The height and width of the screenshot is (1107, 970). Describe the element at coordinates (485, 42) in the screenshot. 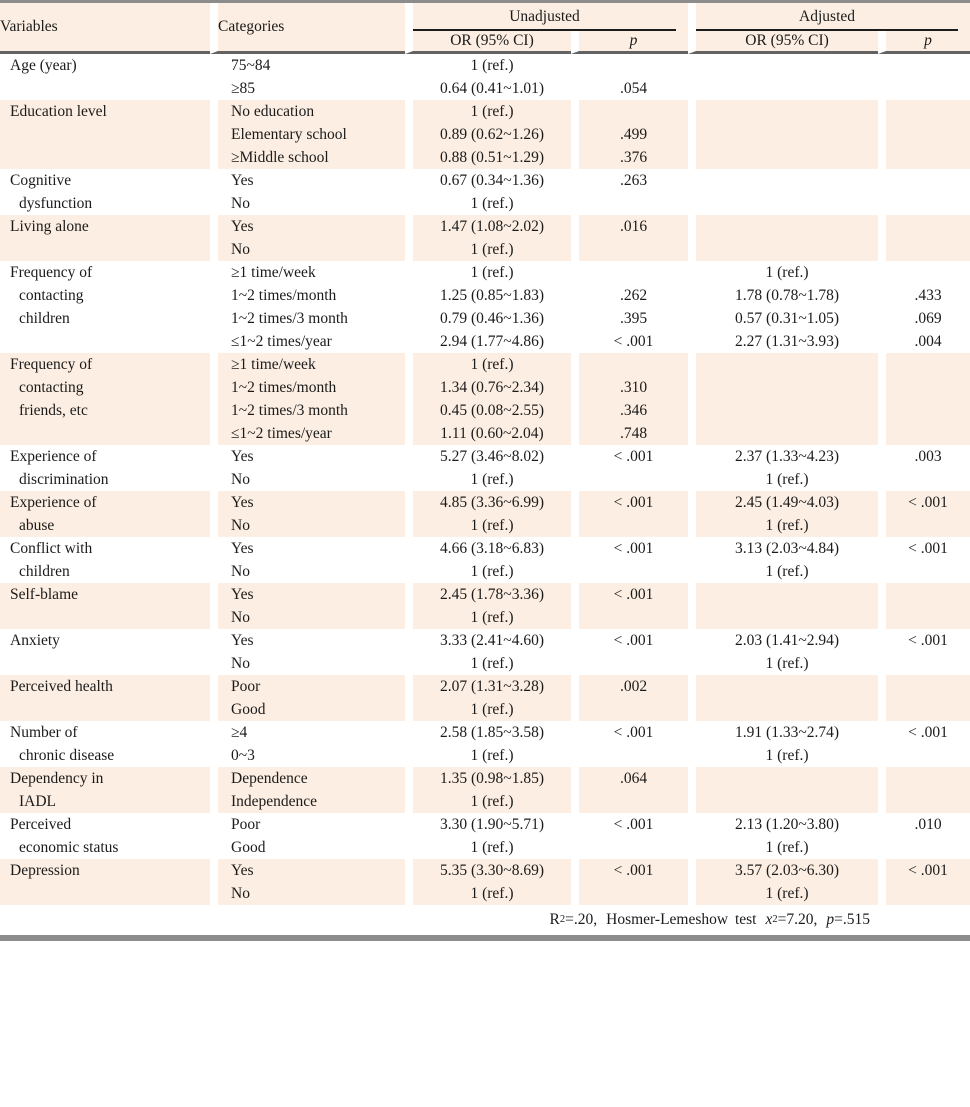

I see `header-row-measures: OR (95% CI) p OR (95% CI) p` at that location.